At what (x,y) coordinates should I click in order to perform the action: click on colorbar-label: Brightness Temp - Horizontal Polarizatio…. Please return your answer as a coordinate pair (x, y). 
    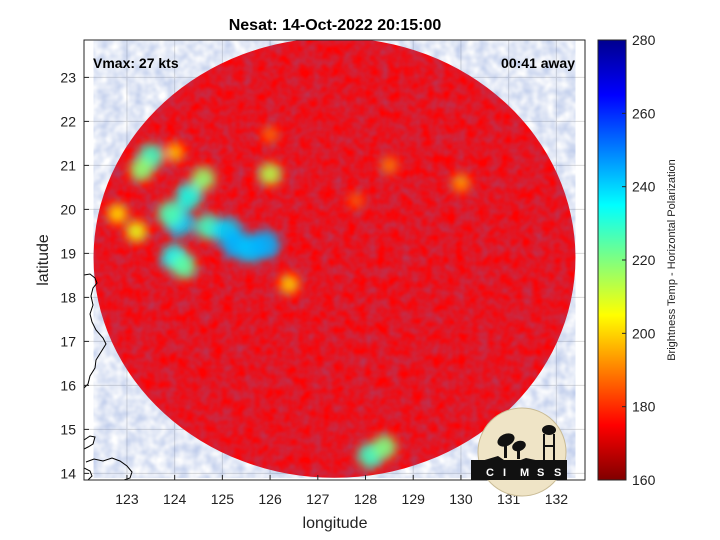
    Looking at the image, I should click on (672, 260).